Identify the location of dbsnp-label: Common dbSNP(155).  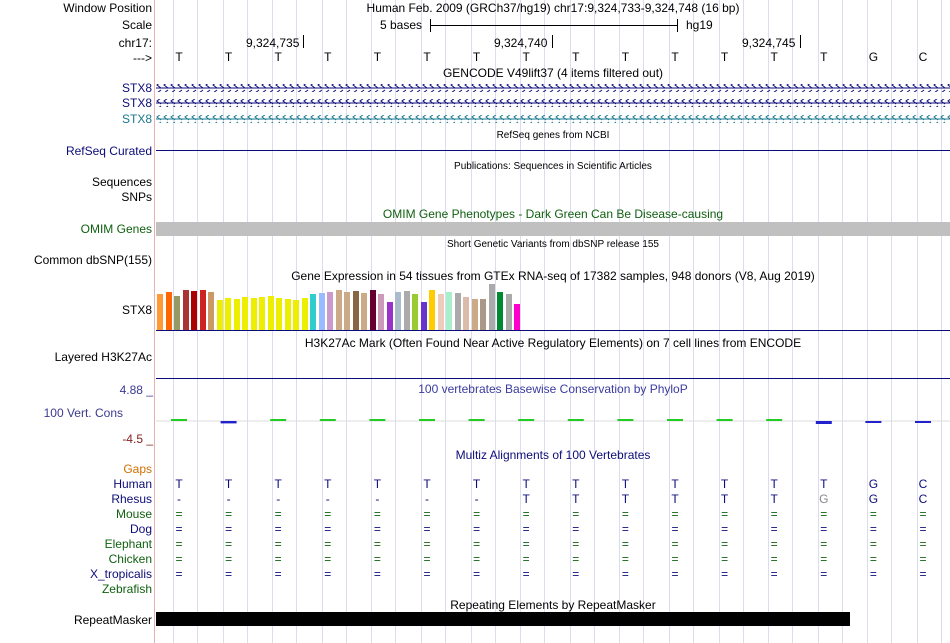
(92, 260).